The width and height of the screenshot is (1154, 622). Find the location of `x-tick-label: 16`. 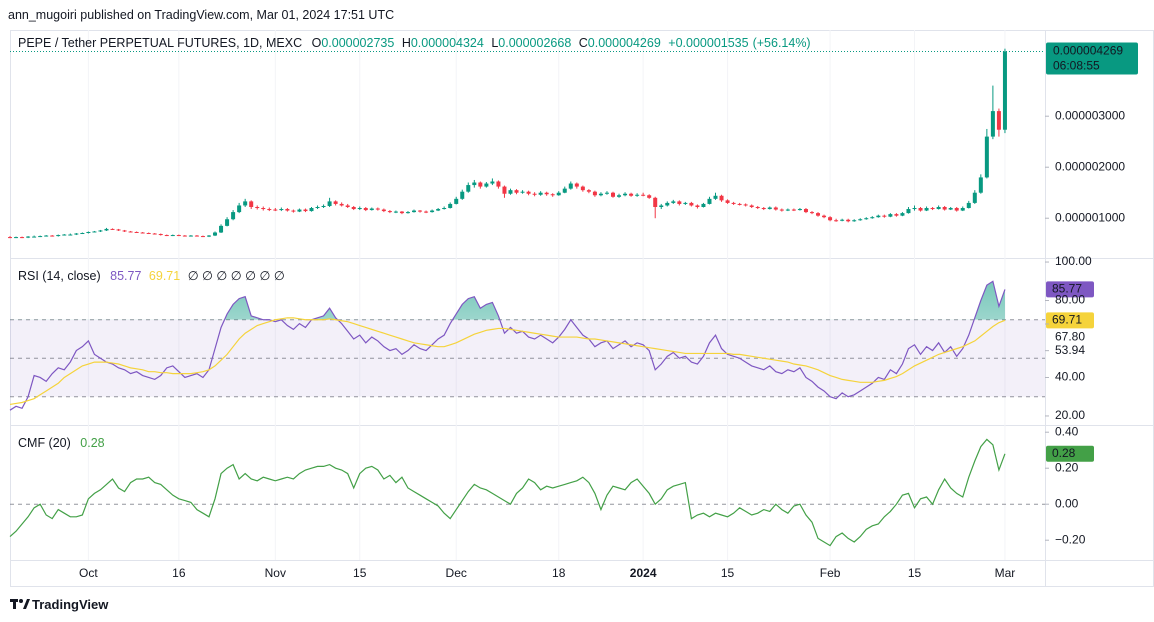

x-tick-label: 16 is located at coordinates (179, 573).